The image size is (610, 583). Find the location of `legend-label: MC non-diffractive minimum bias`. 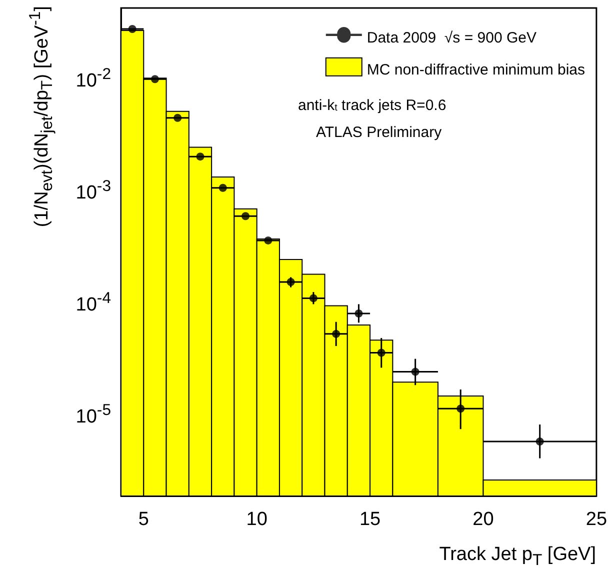

legend-label: MC non-diffractive minimum bias is located at coordinates (475, 69).